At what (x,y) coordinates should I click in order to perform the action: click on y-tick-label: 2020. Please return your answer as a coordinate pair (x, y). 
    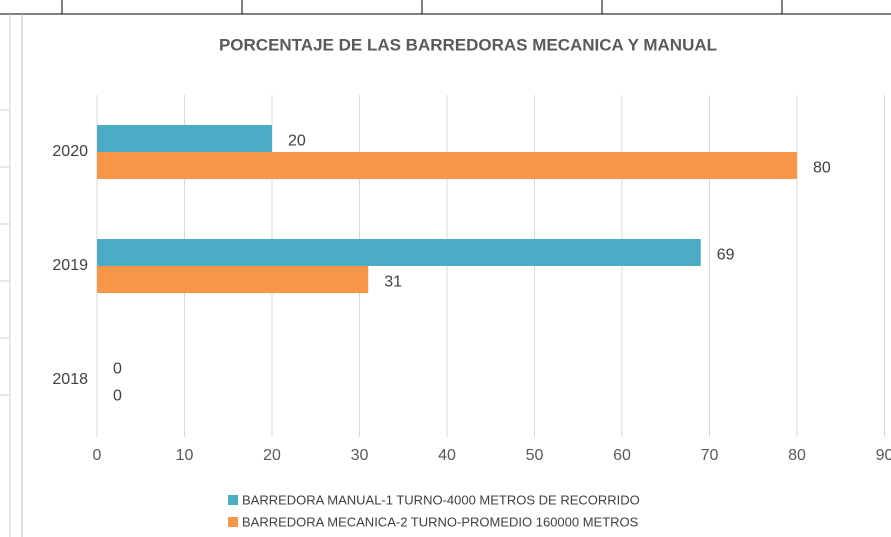
    Looking at the image, I should click on (70, 151).